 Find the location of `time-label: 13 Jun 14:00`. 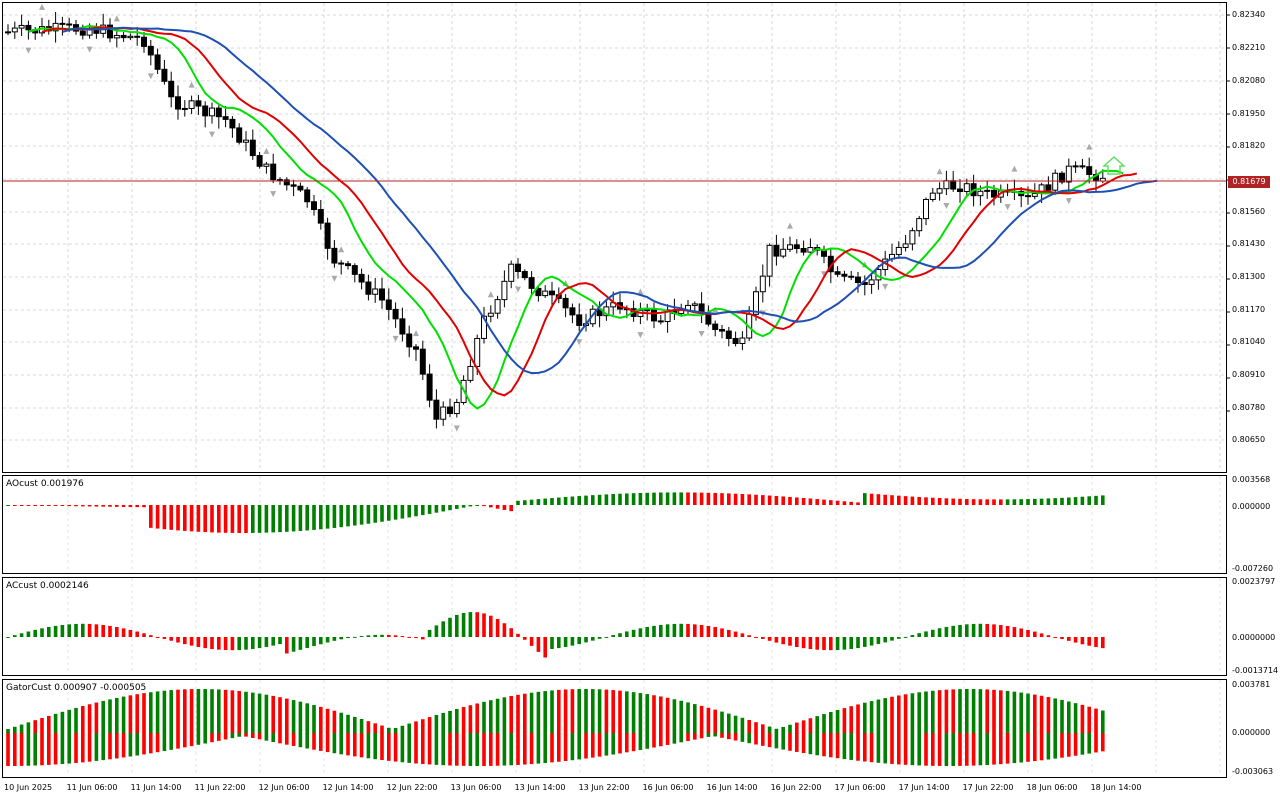

time-label: 13 Jun 14:00 is located at coordinates (540, 787).